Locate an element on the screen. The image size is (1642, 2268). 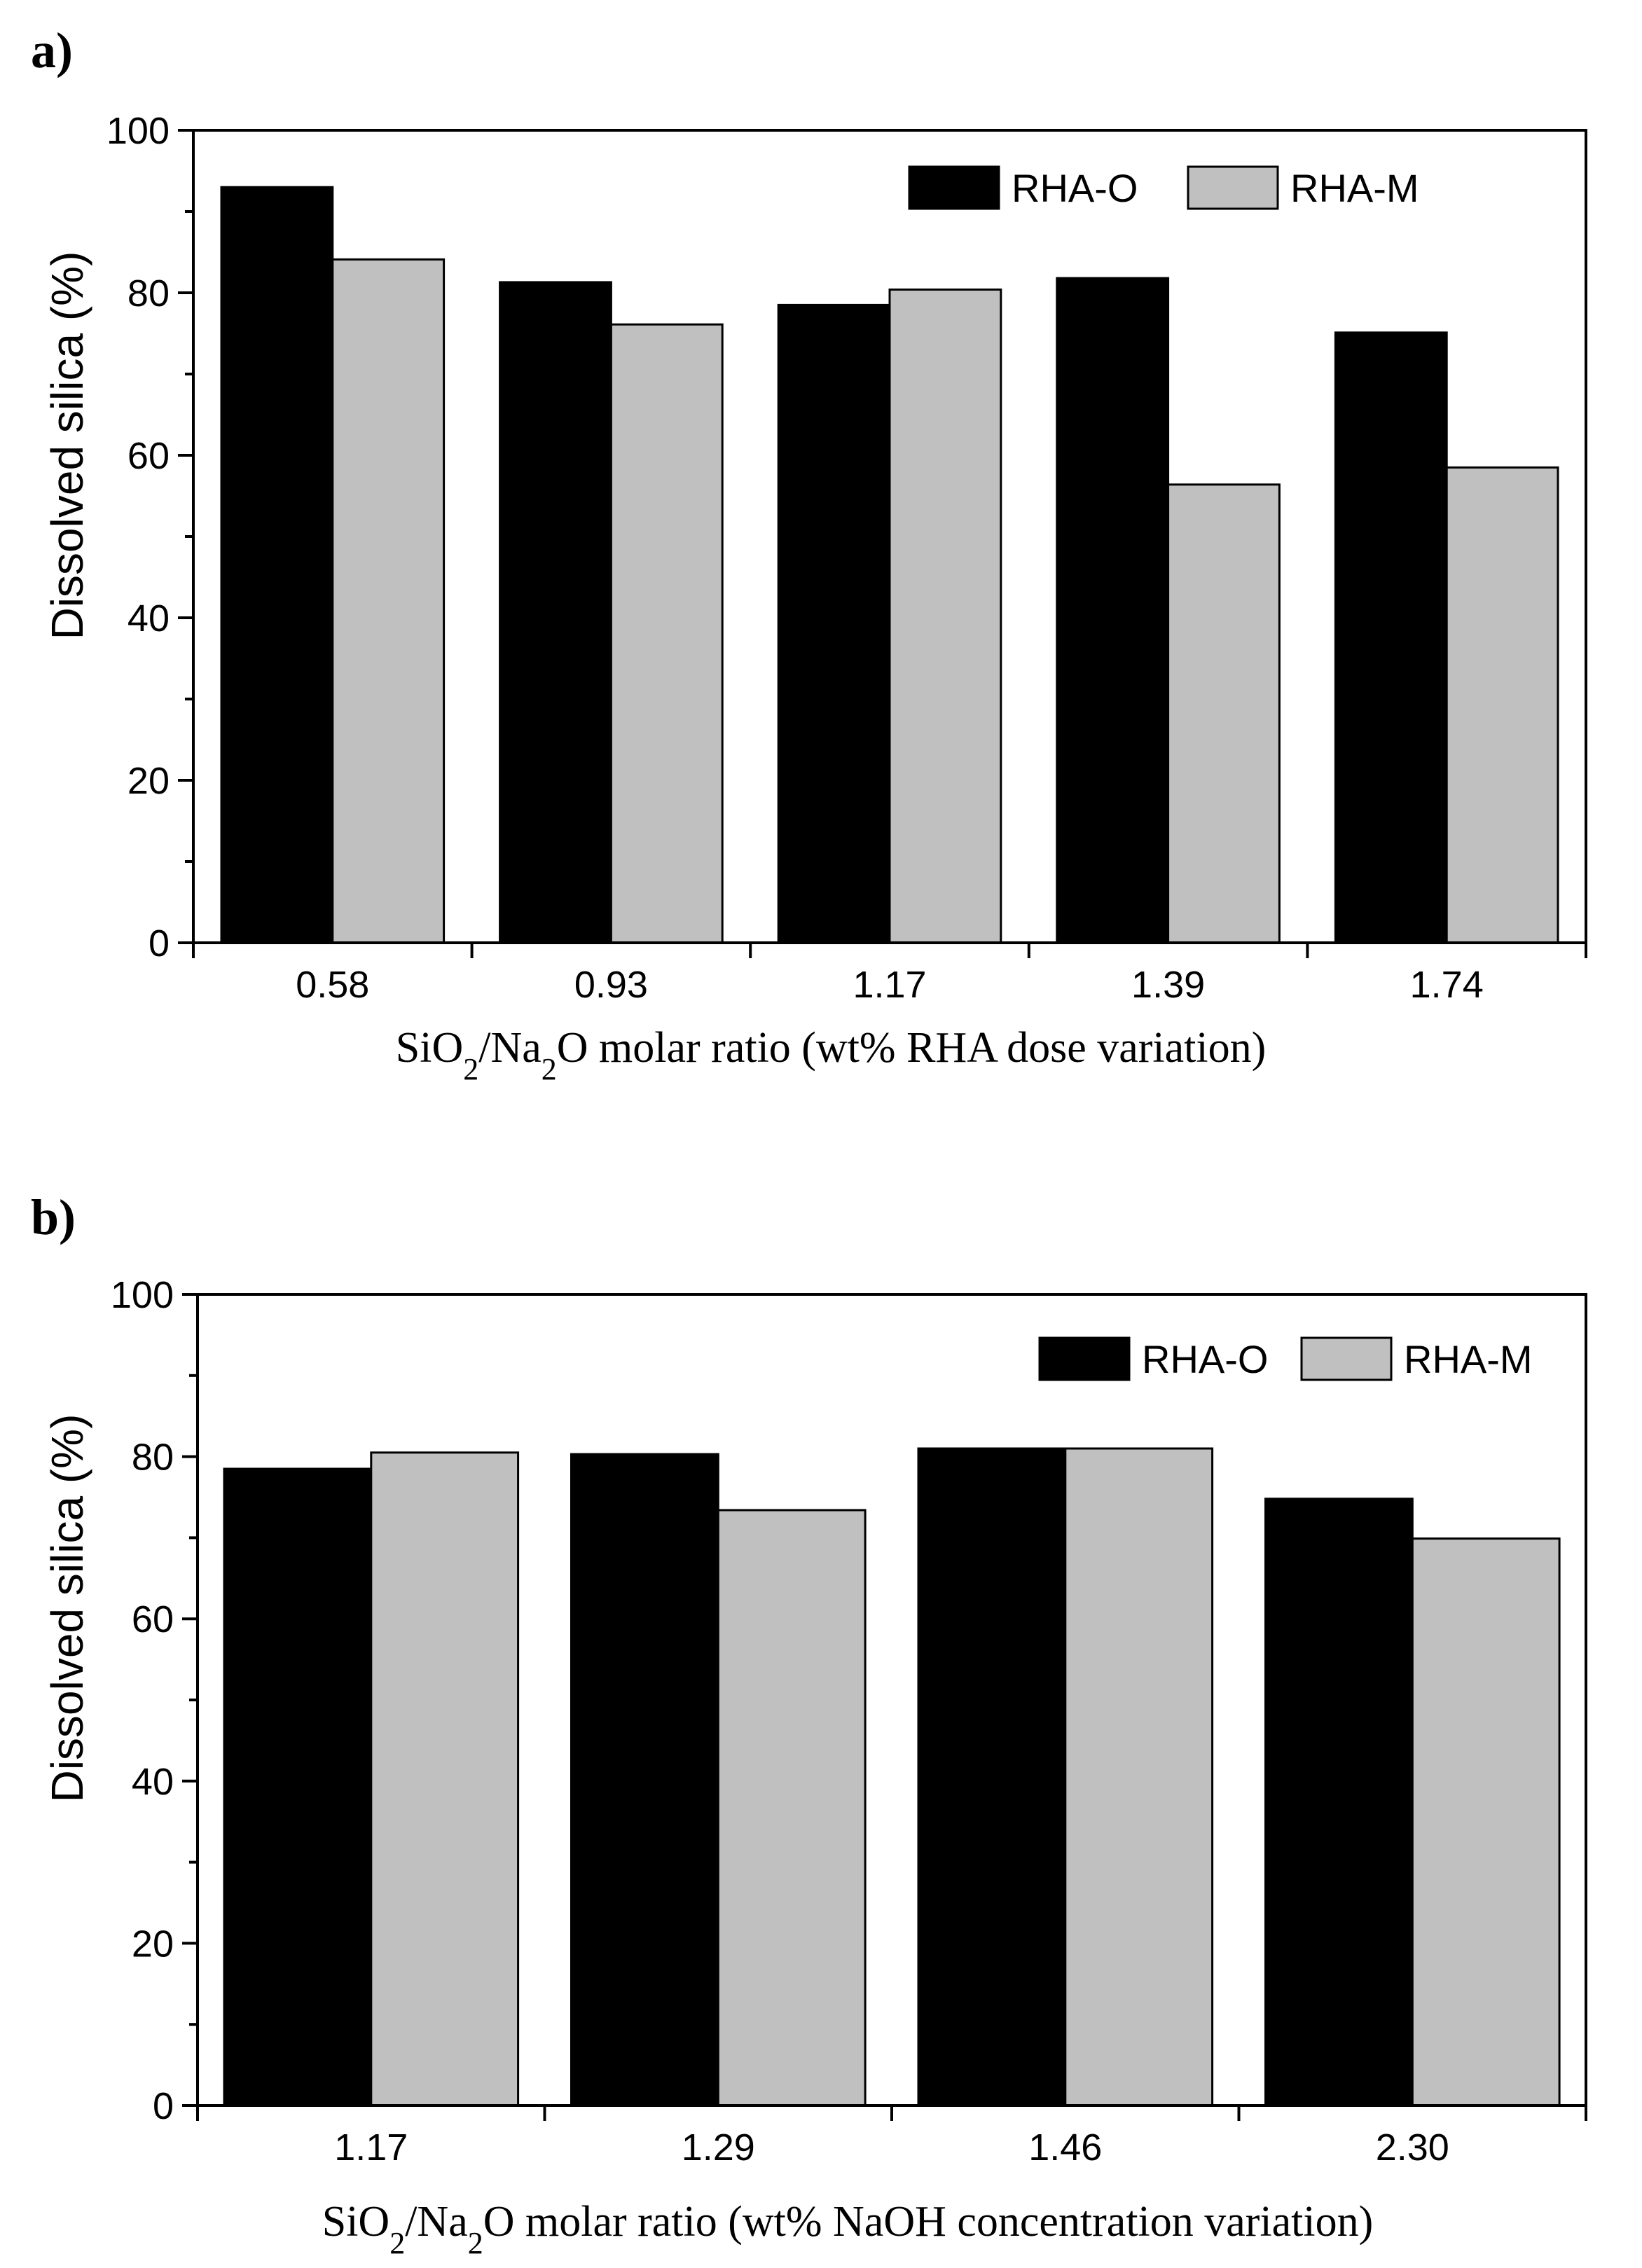
y-tick-label-a-40: 40 is located at coordinates (148, 618).